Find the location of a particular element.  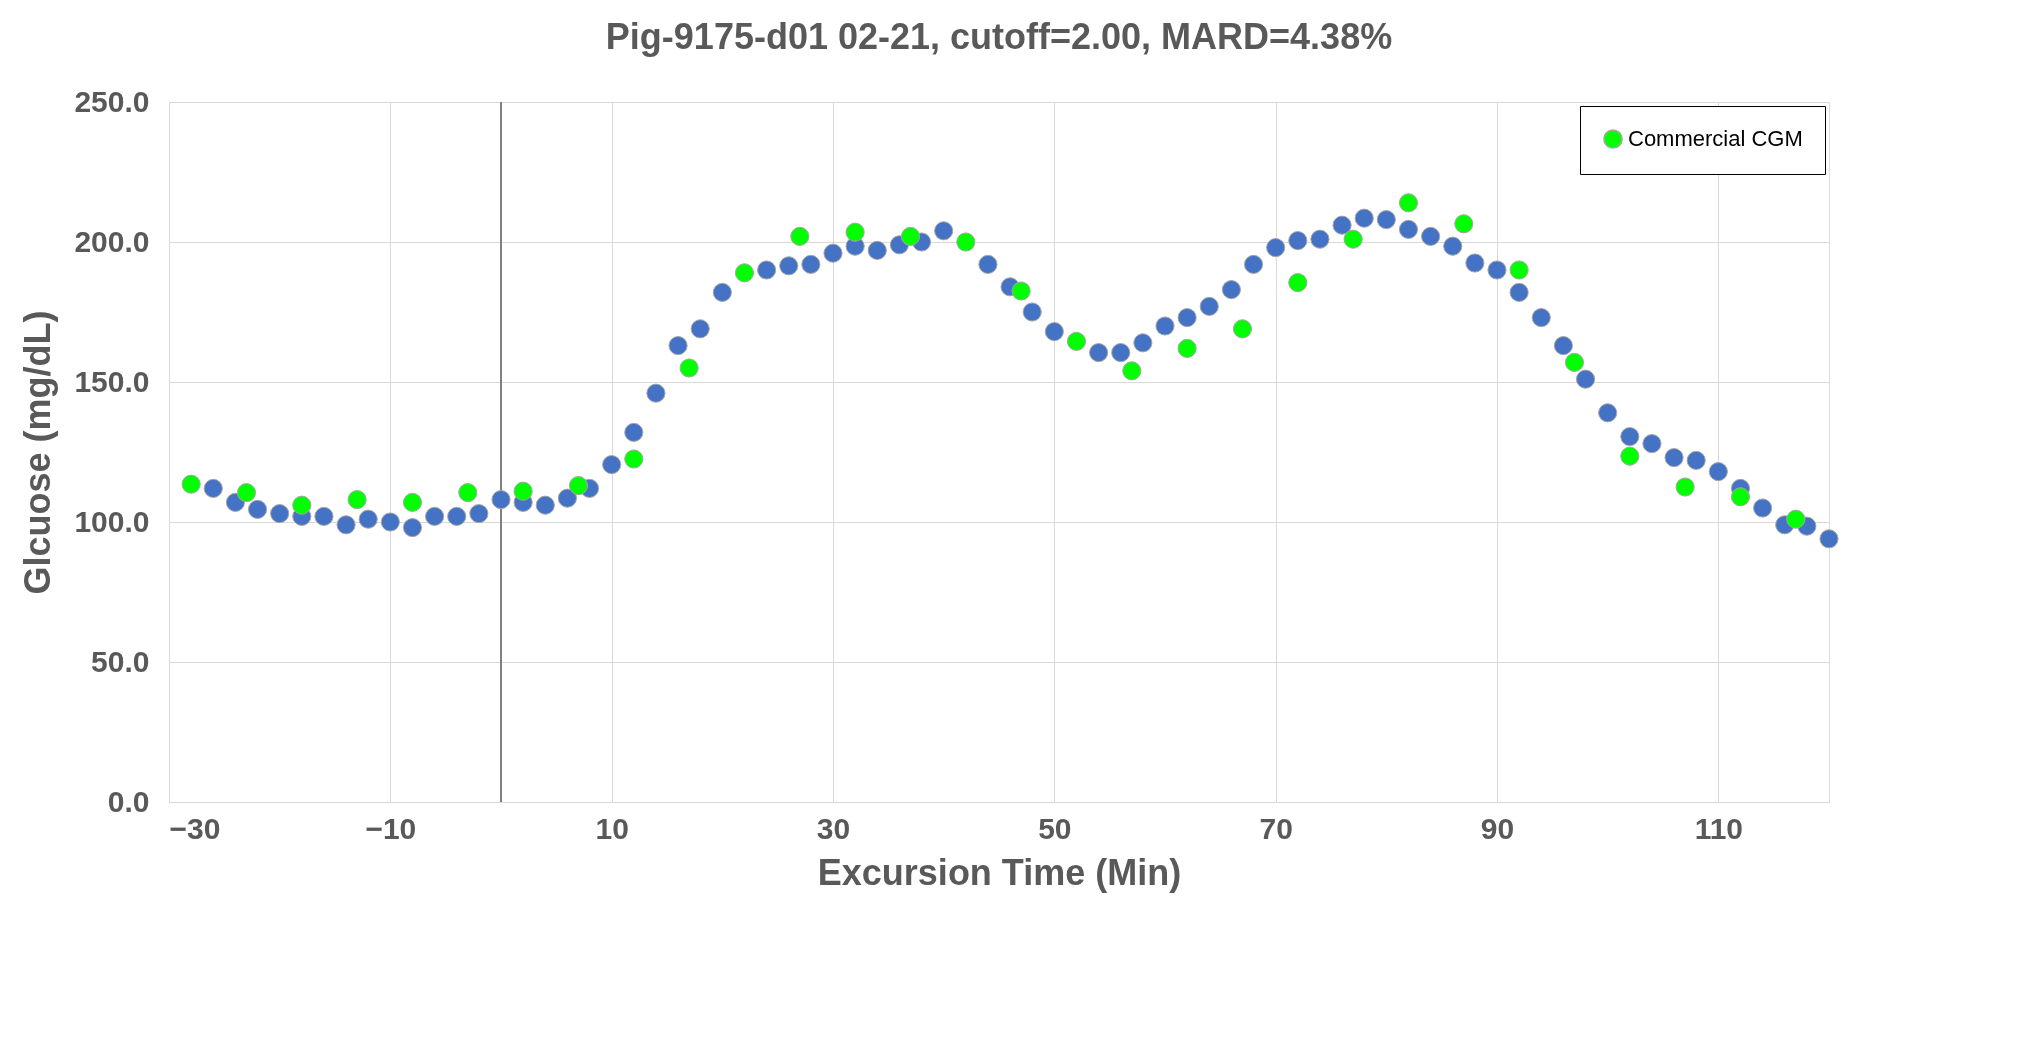

y-tick-label: 100.0 is located at coordinates (112, 521).